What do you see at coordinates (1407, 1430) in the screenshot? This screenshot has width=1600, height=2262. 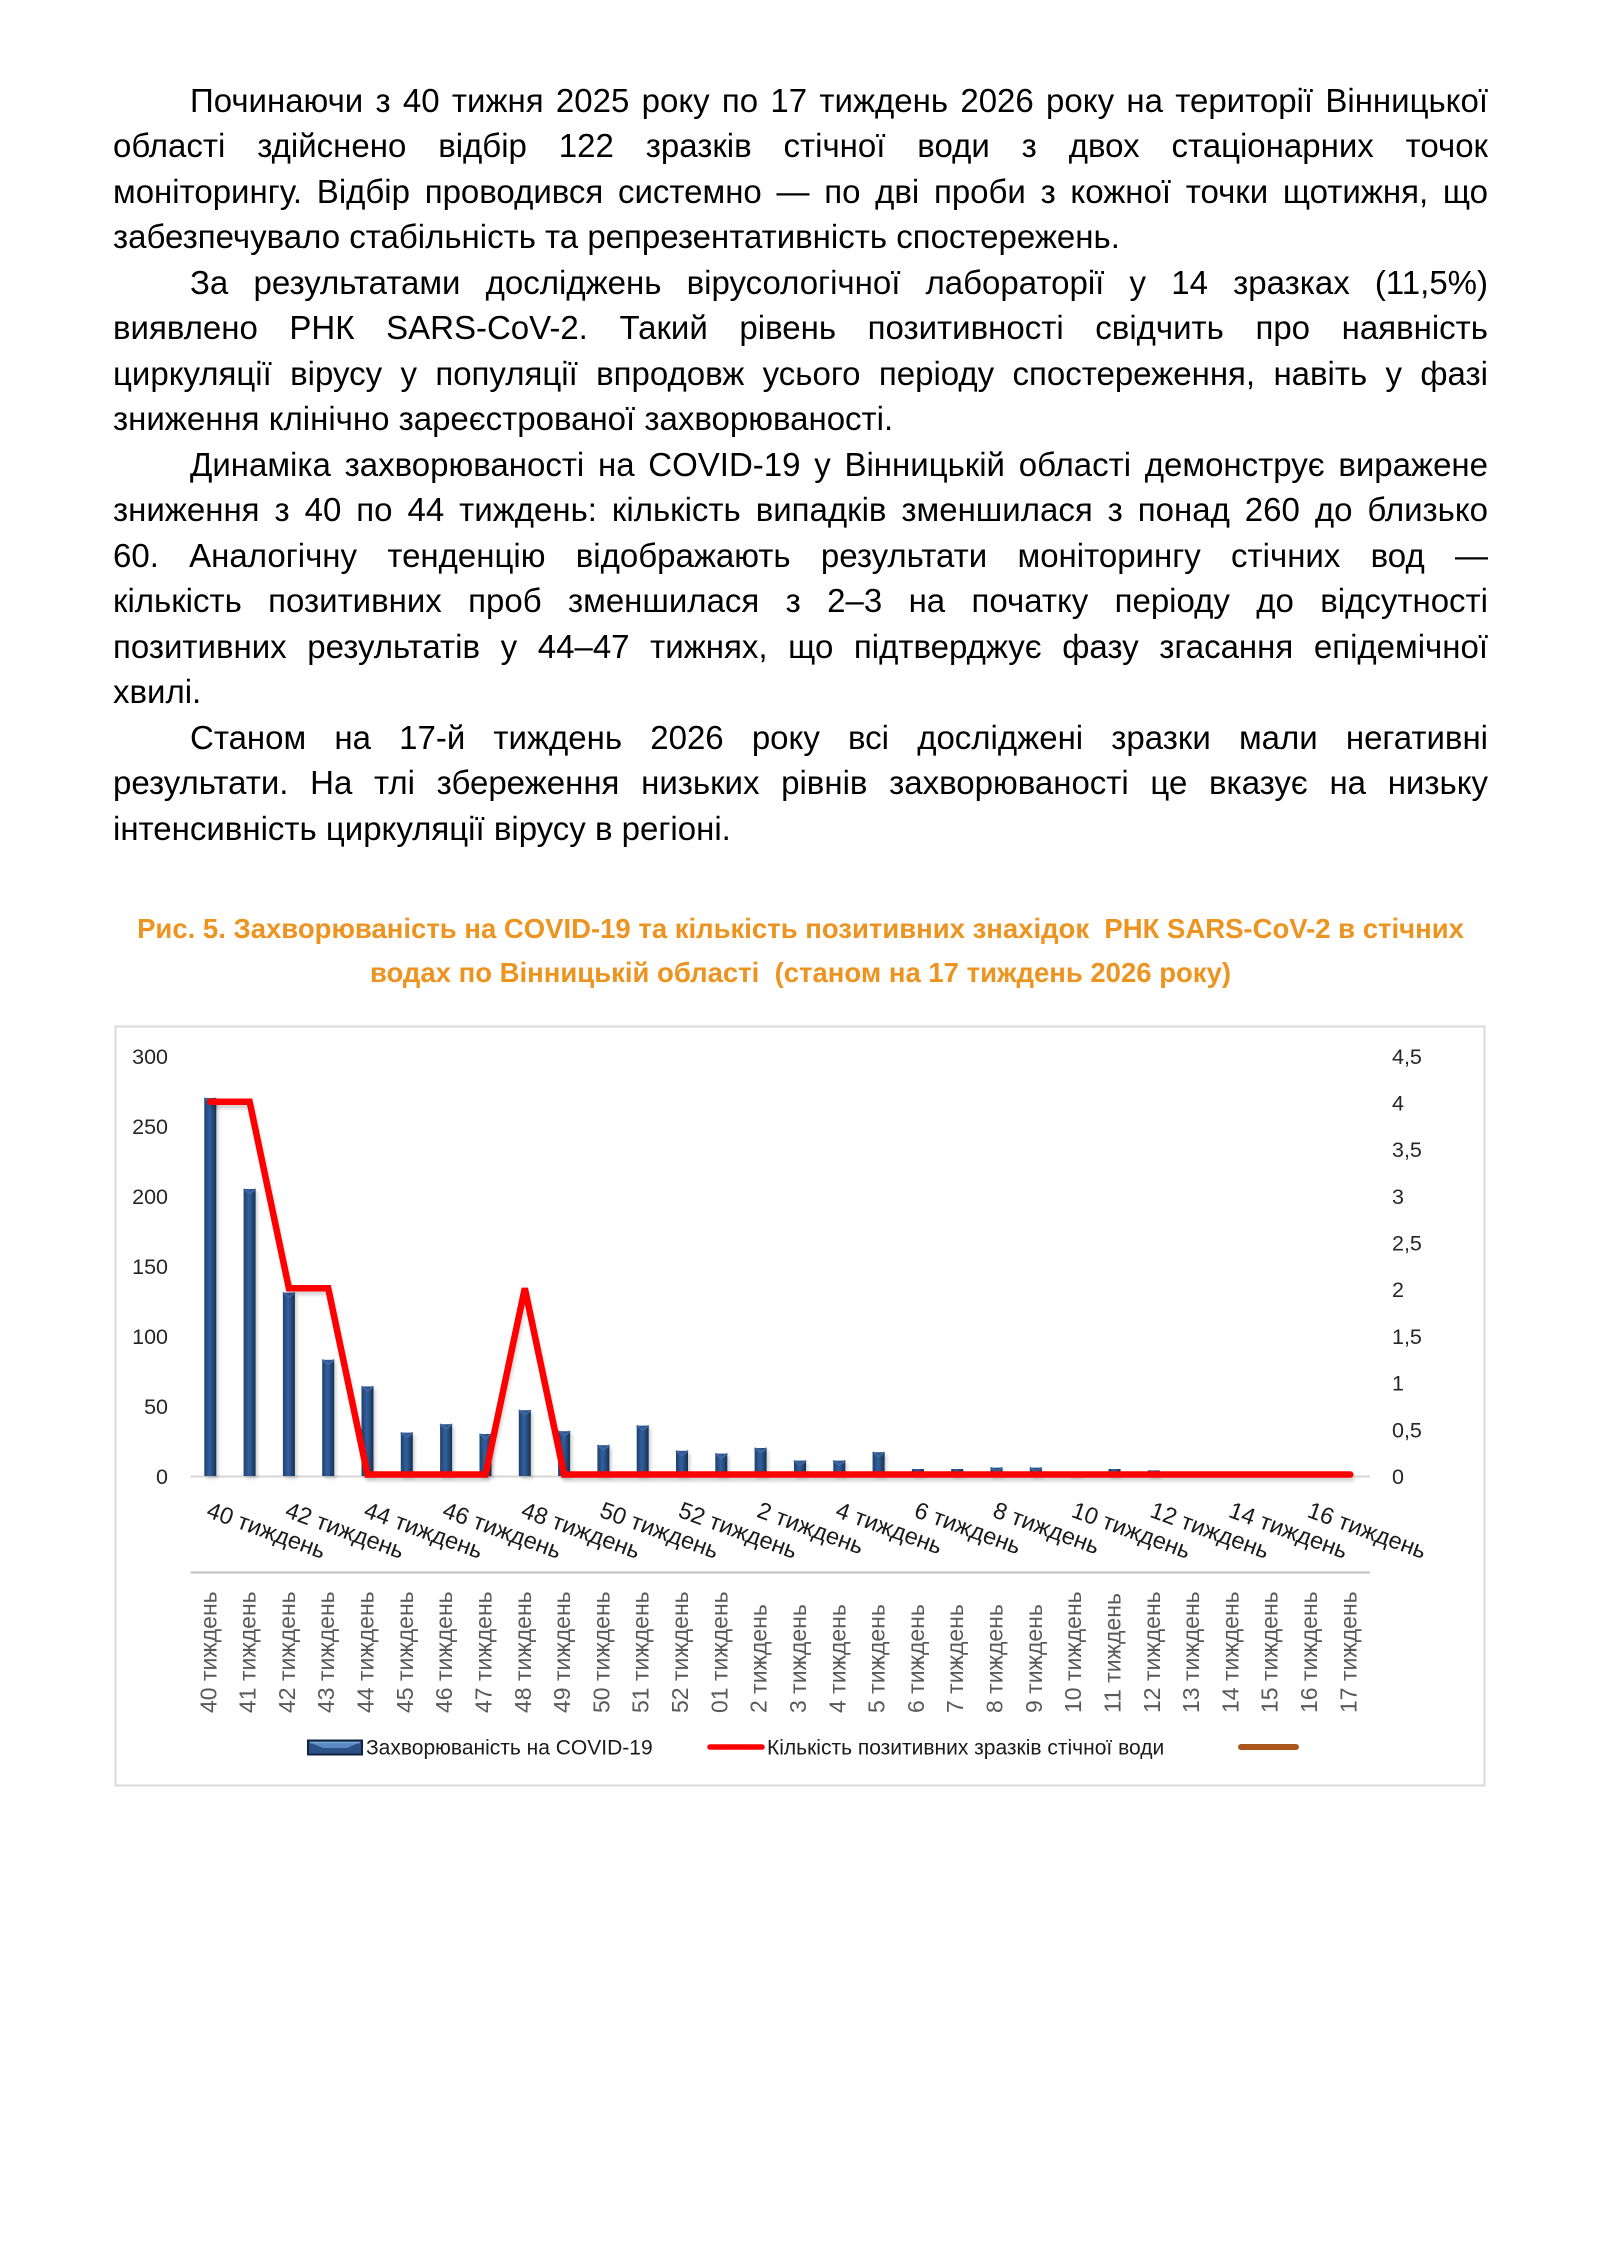 I see `svg-text: 0,5` at bounding box center [1407, 1430].